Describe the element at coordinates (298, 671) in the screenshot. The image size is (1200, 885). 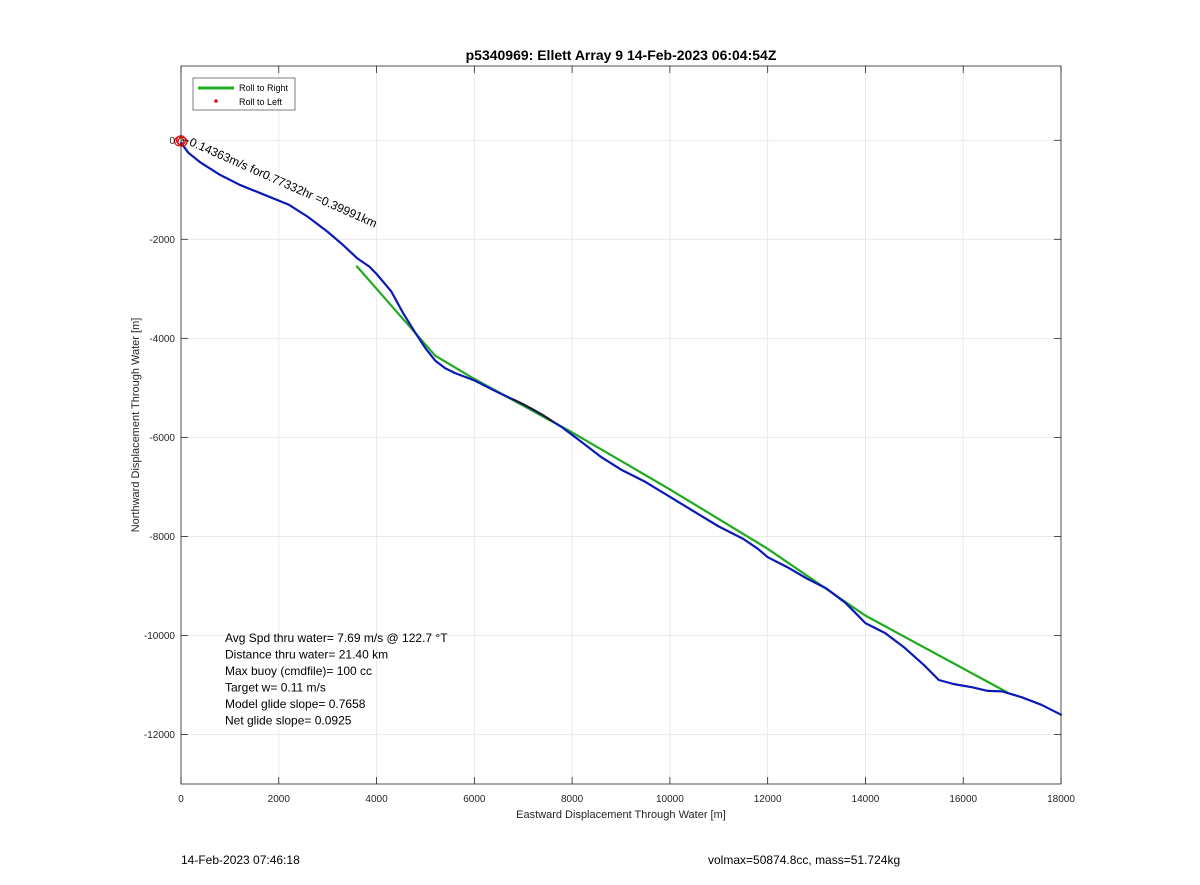
I see `stats-line: Max buoy (cmdfile)= 100 cc` at that location.